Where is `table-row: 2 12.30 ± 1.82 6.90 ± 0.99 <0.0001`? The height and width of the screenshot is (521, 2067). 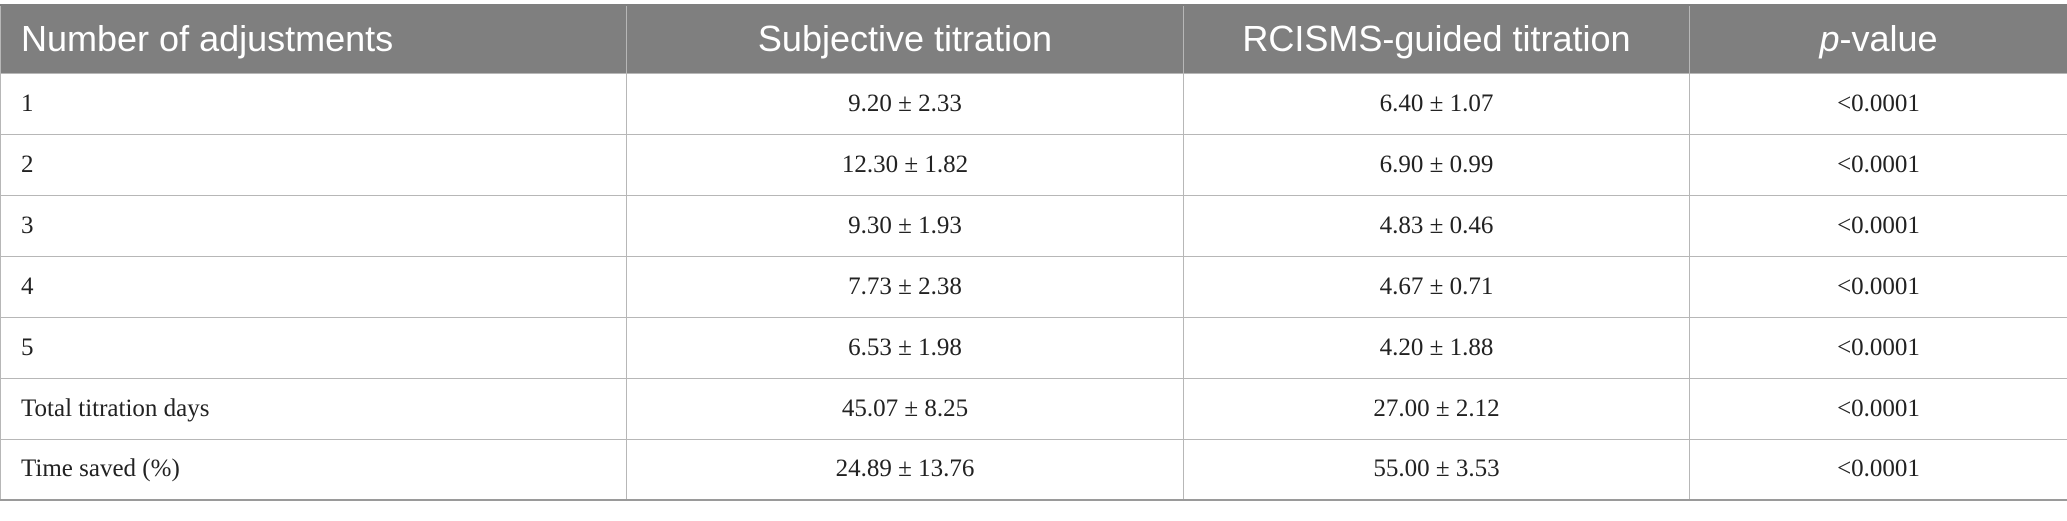
table-row: 2 12.30 ± 1.82 6.90 ± 0.99 <0.0001 is located at coordinates (1033, 164).